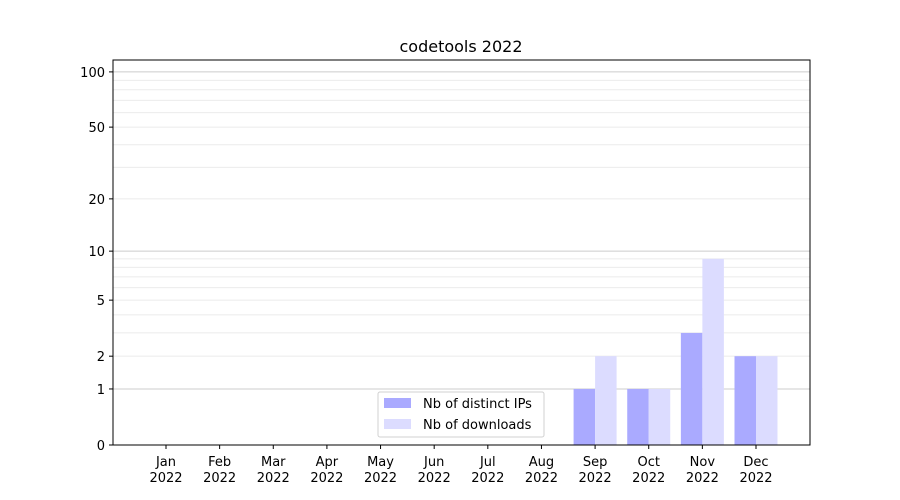 The width and height of the screenshot is (900, 500). What do you see at coordinates (380, 470) in the screenshot?
I see `x-tick-label: May 2022` at bounding box center [380, 470].